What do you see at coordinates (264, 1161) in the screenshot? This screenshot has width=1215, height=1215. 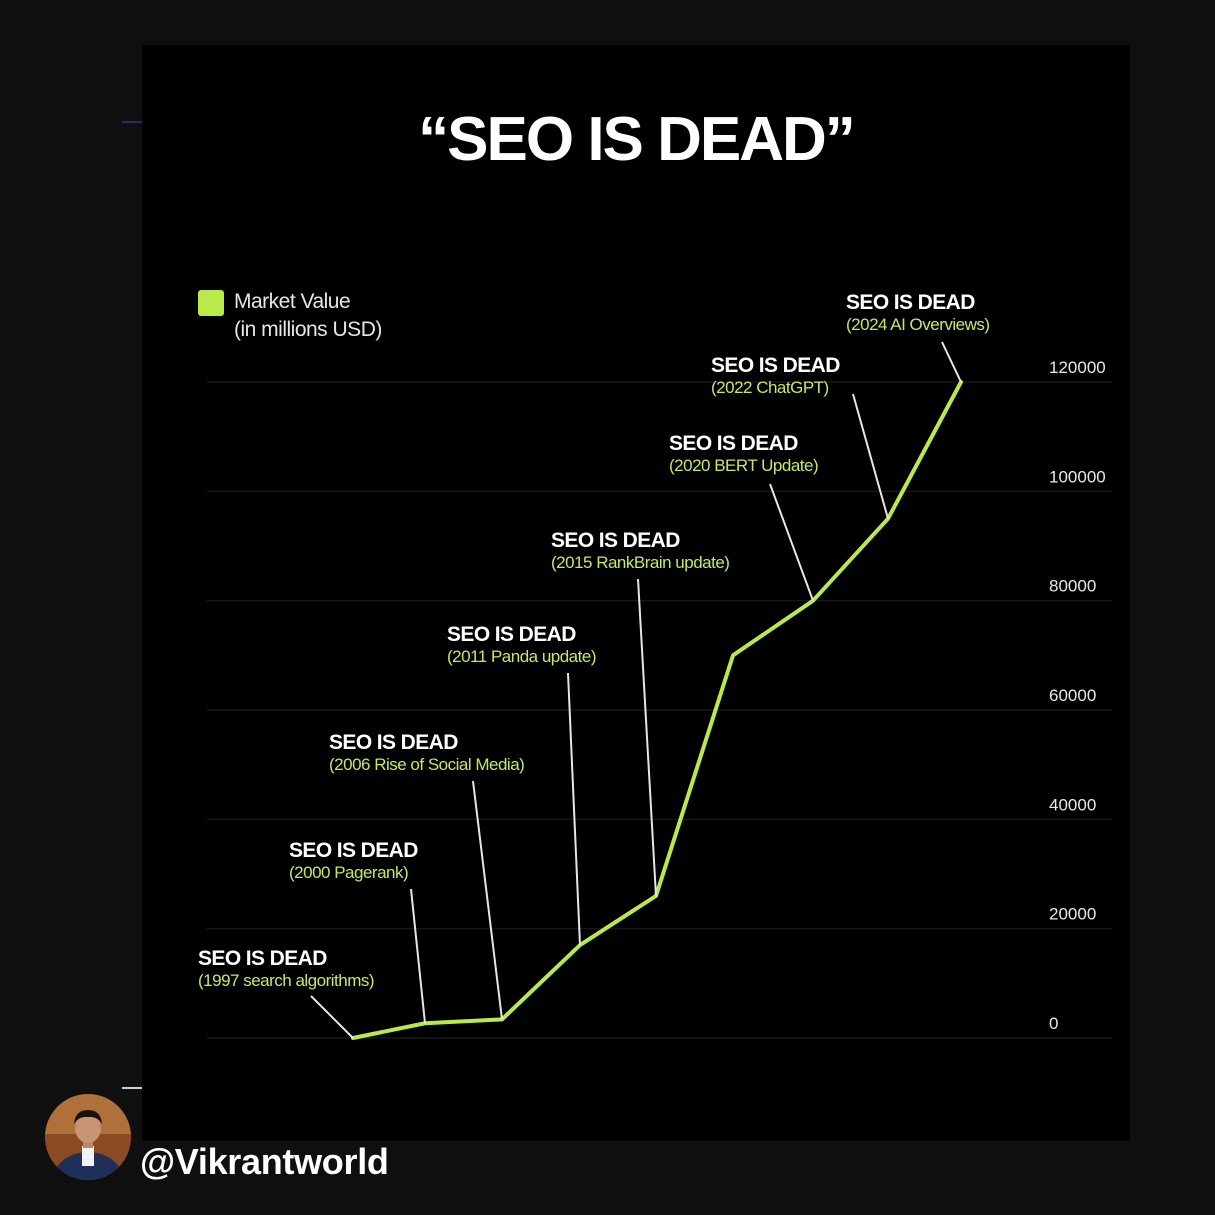 I see `author-handle: @Vikrantworld` at bounding box center [264, 1161].